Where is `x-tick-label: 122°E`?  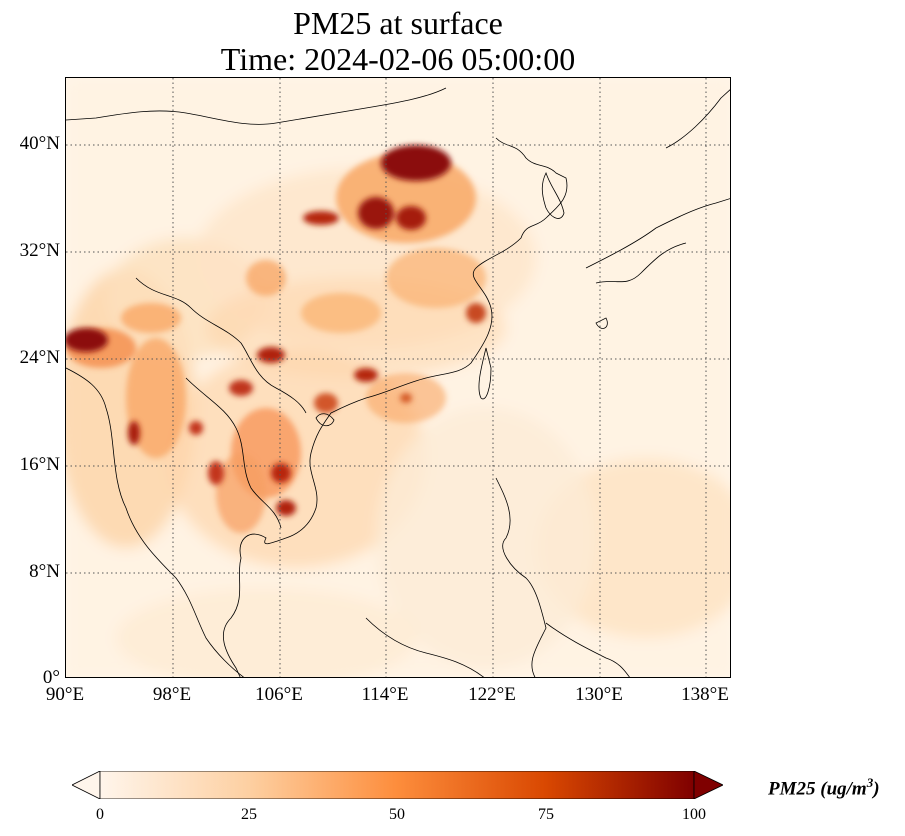
x-tick-label: 122°E is located at coordinates (492, 694).